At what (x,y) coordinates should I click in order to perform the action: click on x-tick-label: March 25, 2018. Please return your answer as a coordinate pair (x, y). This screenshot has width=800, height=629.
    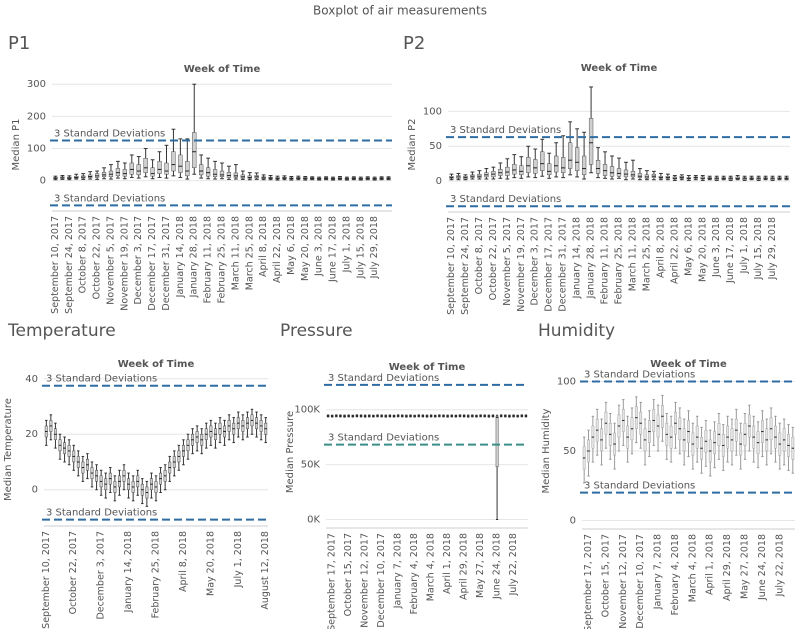
    Looking at the image, I should click on (249, 253).